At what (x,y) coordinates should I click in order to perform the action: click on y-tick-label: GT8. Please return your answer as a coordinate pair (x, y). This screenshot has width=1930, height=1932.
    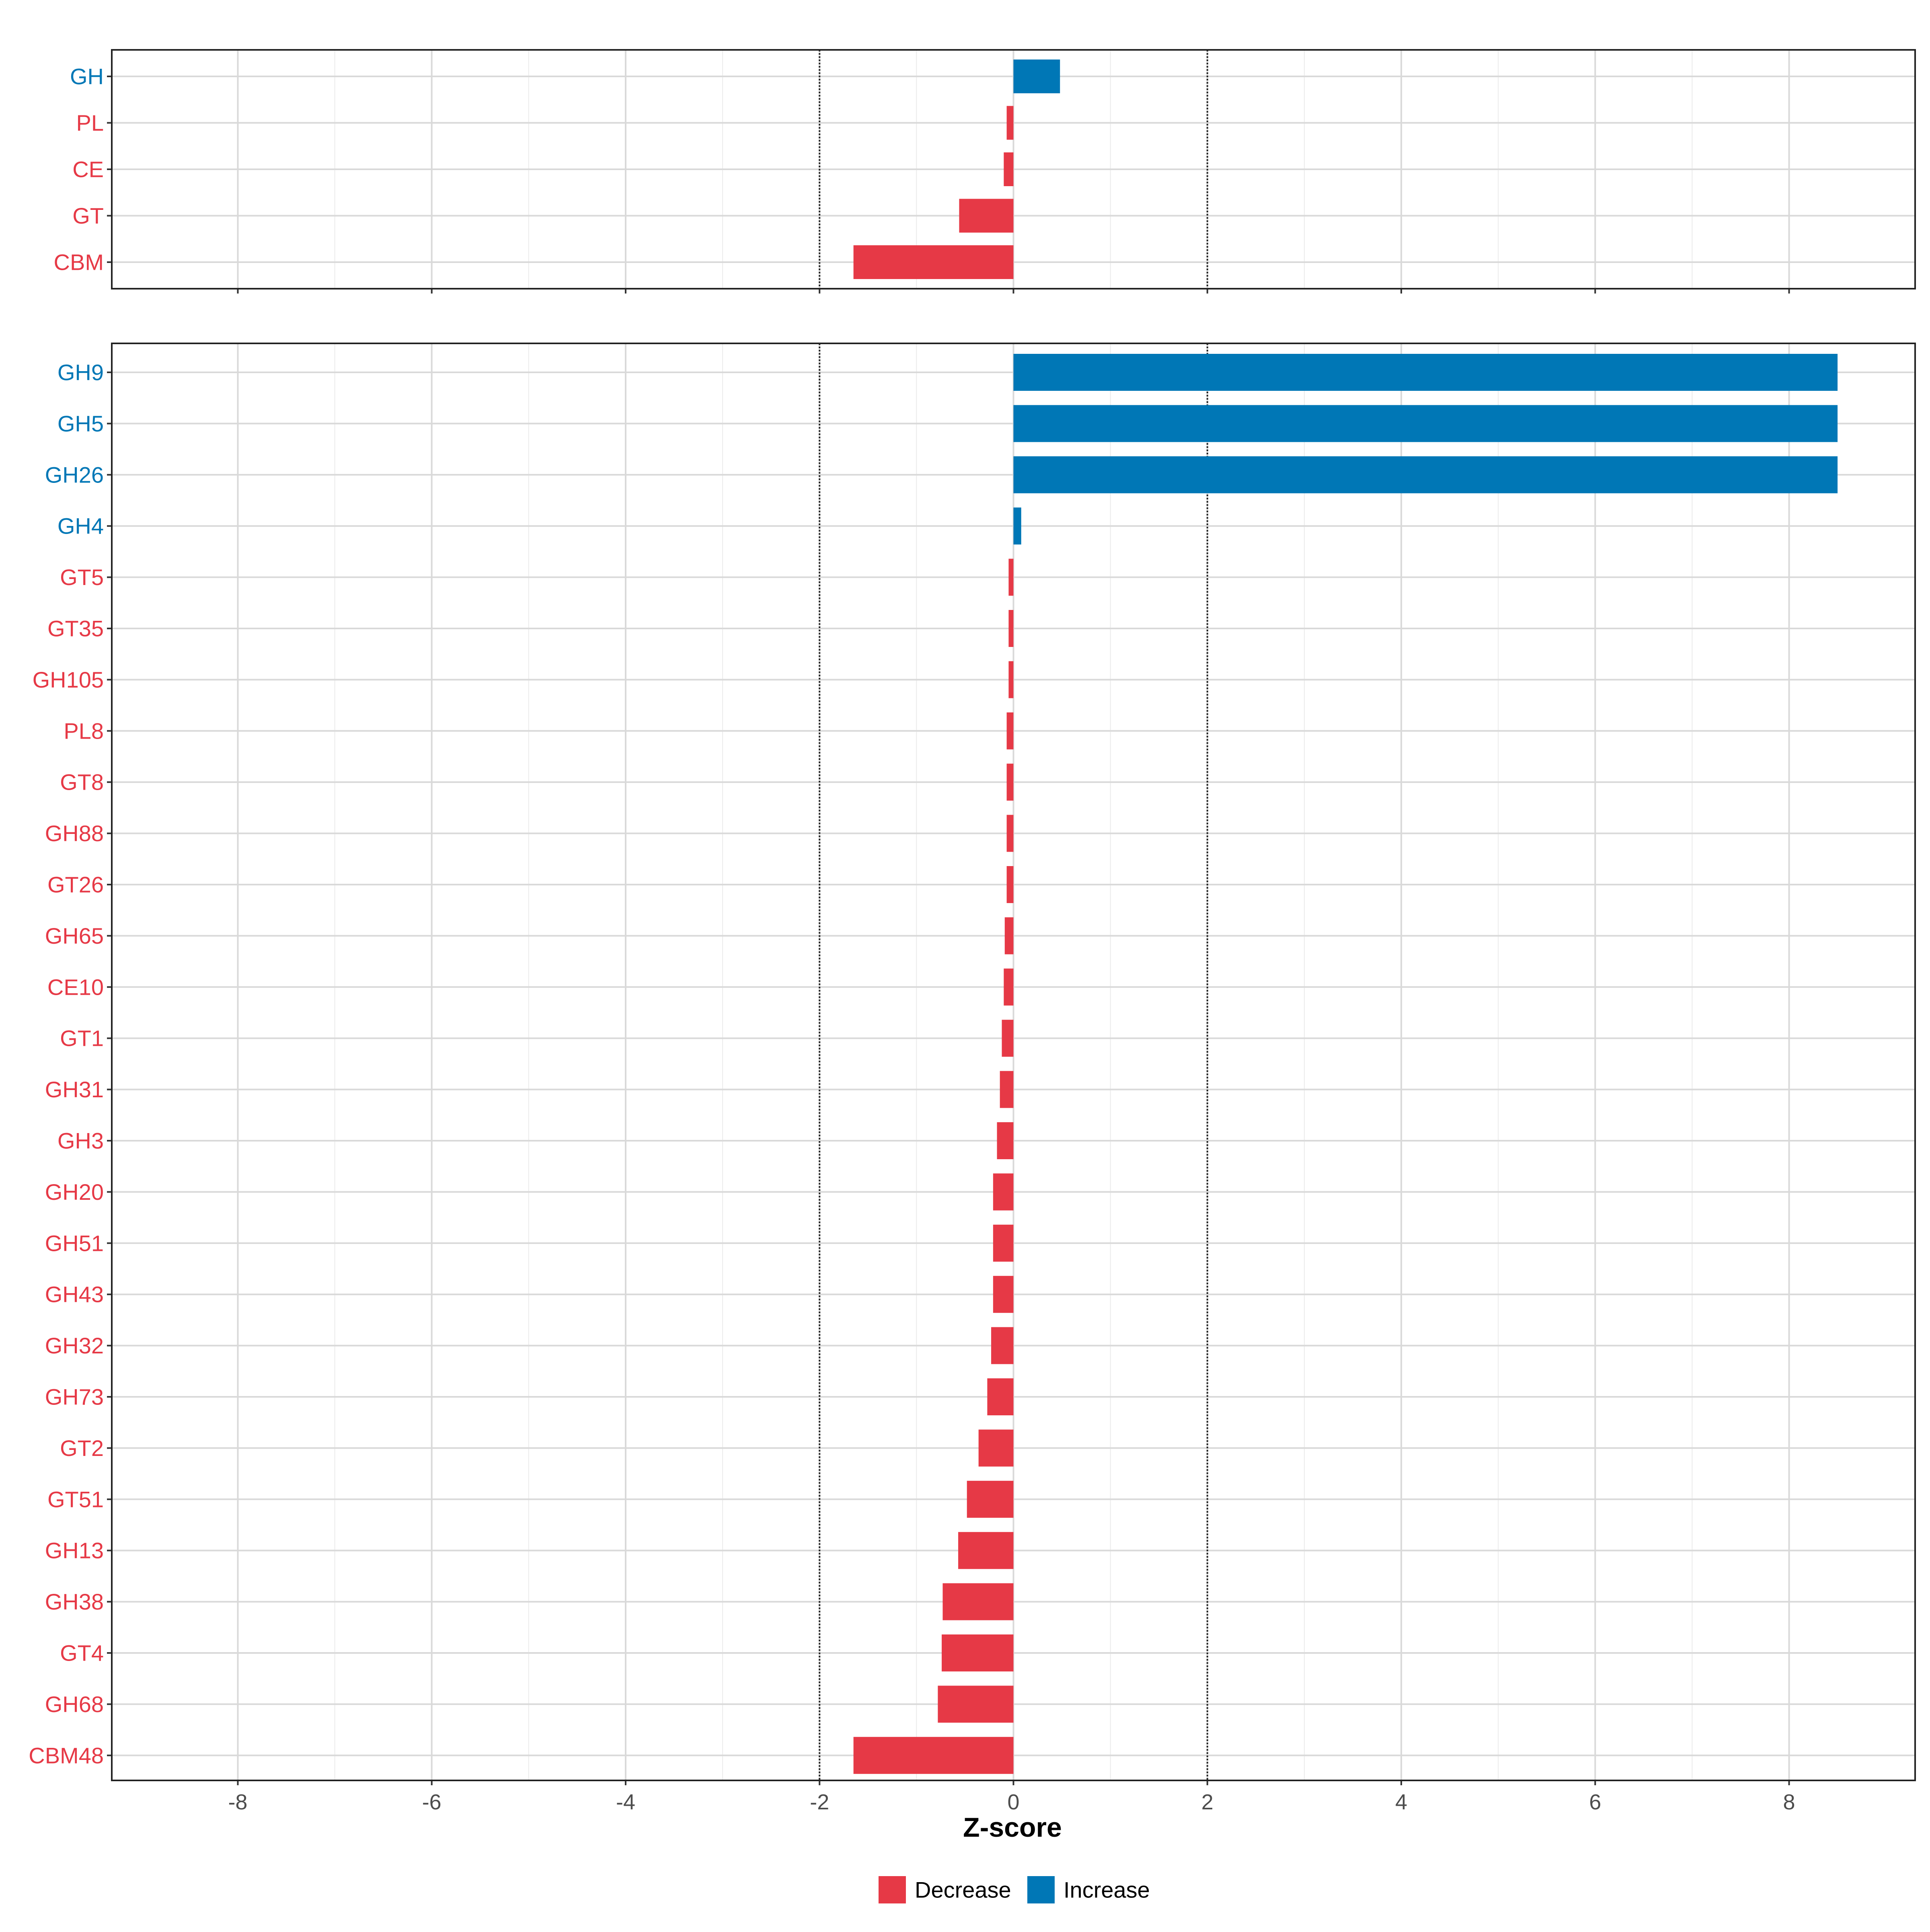
    Looking at the image, I should click on (82, 782).